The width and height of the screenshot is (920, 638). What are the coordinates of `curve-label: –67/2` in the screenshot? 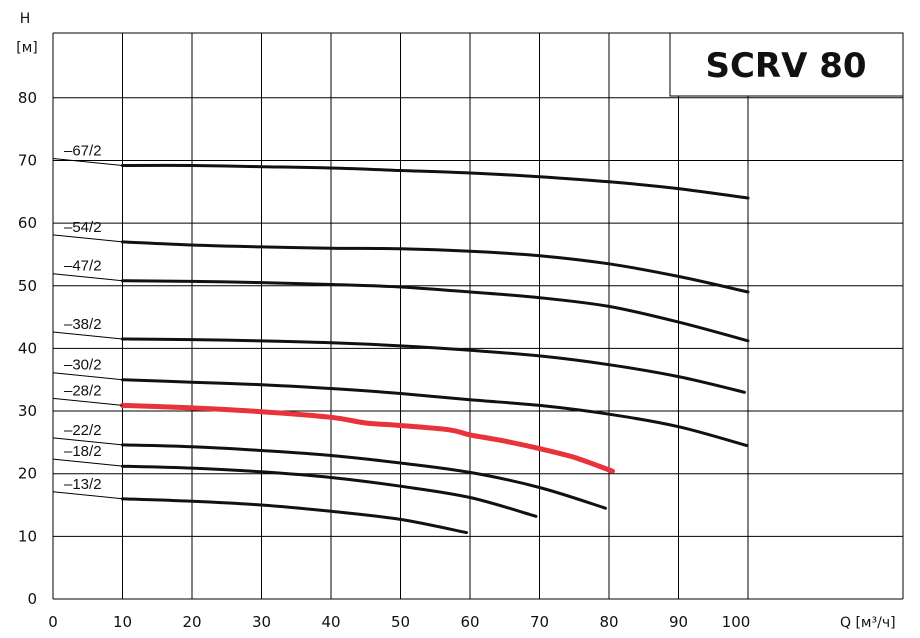 It's located at (83, 150).